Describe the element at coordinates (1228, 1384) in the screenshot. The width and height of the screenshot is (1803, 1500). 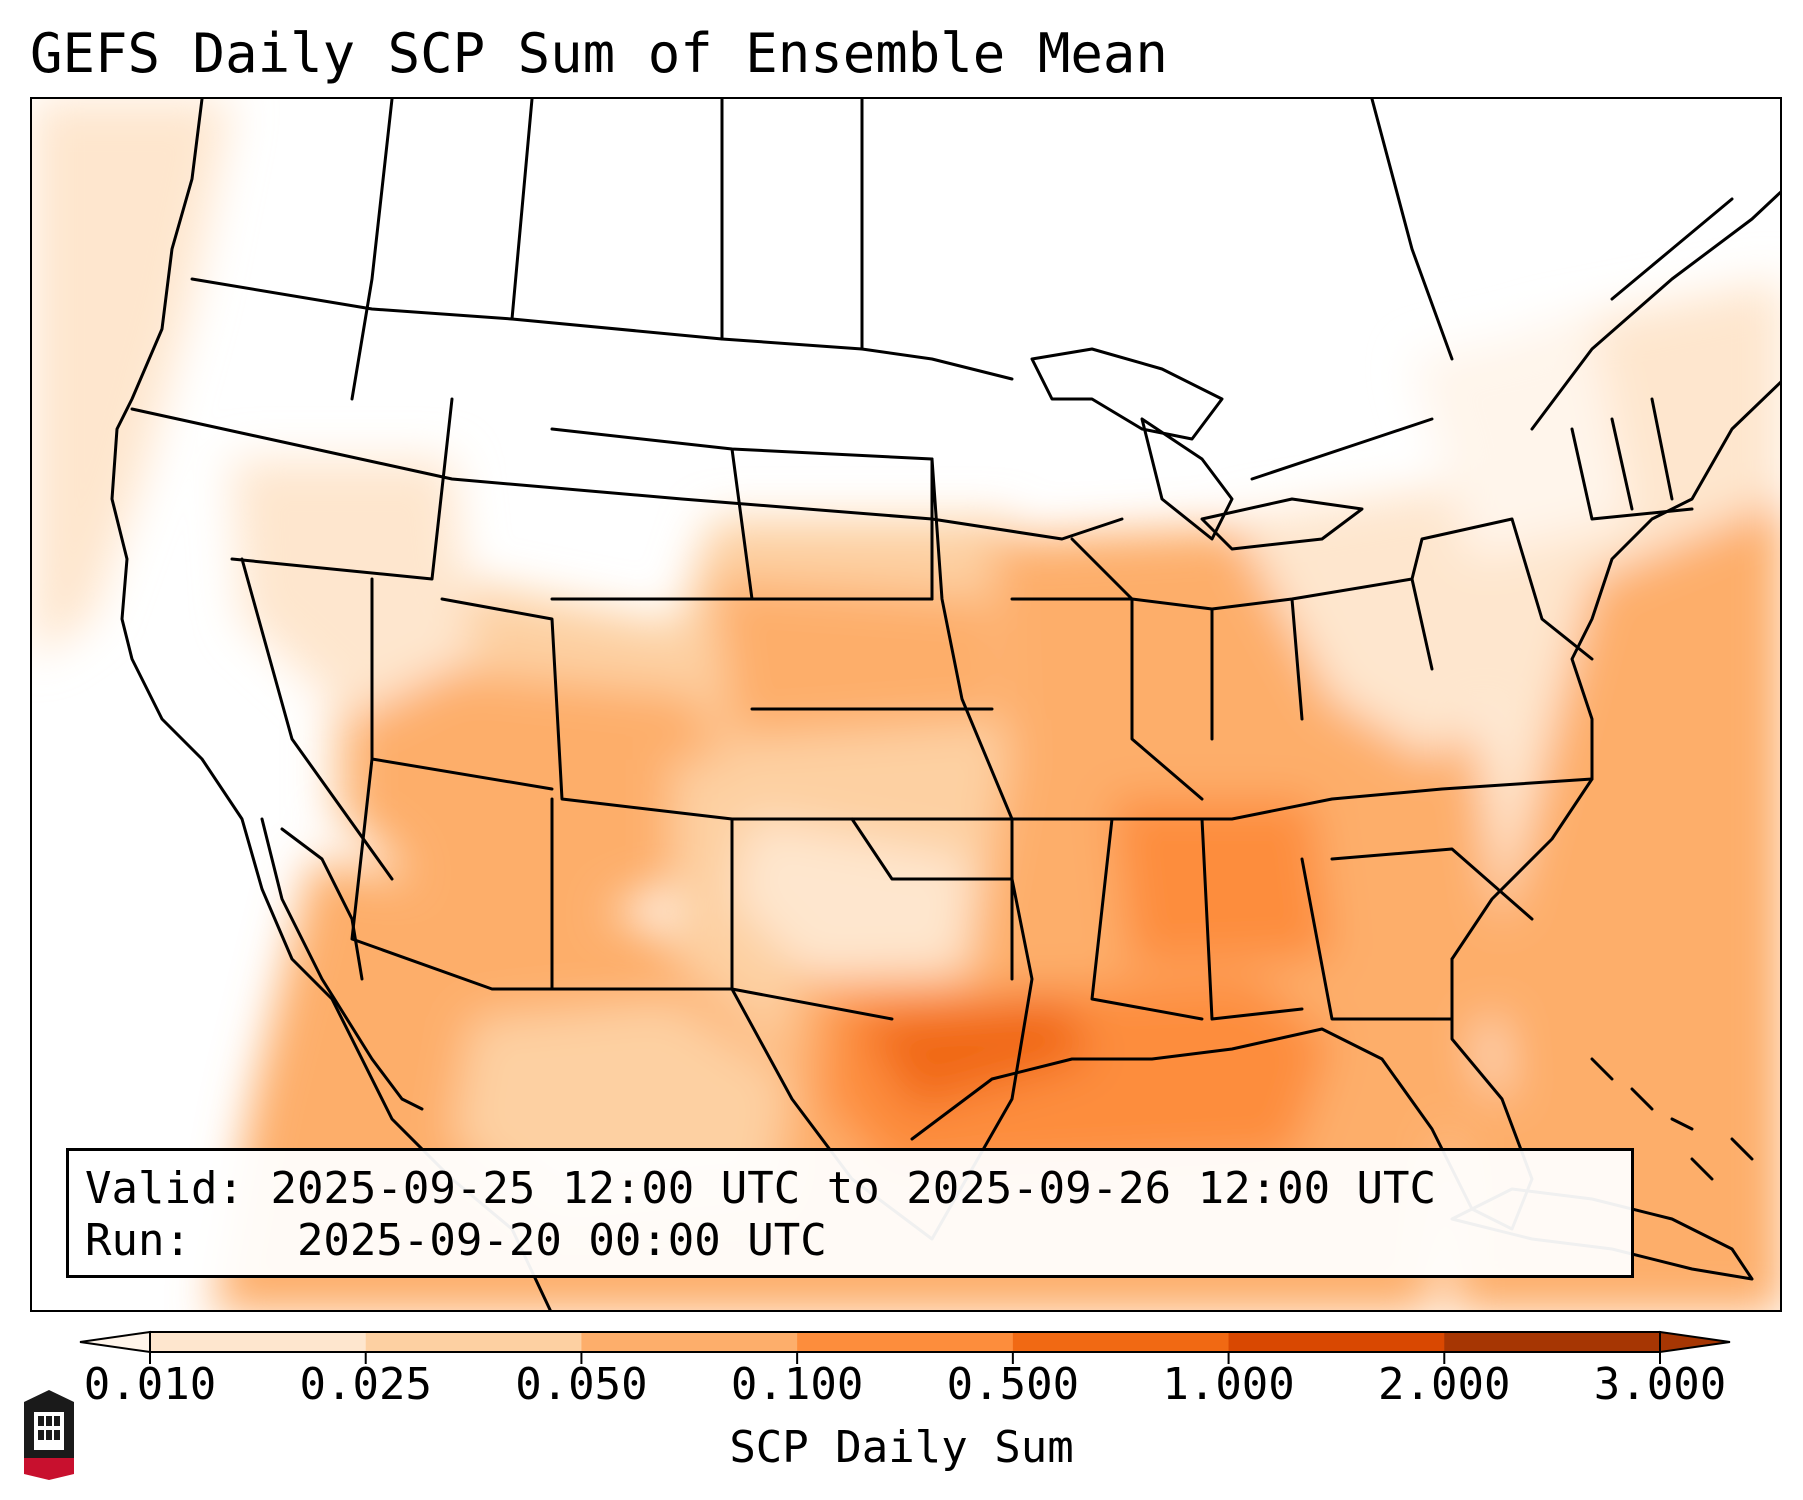
I see `colorbar-tick-label: 1.000` at that location.